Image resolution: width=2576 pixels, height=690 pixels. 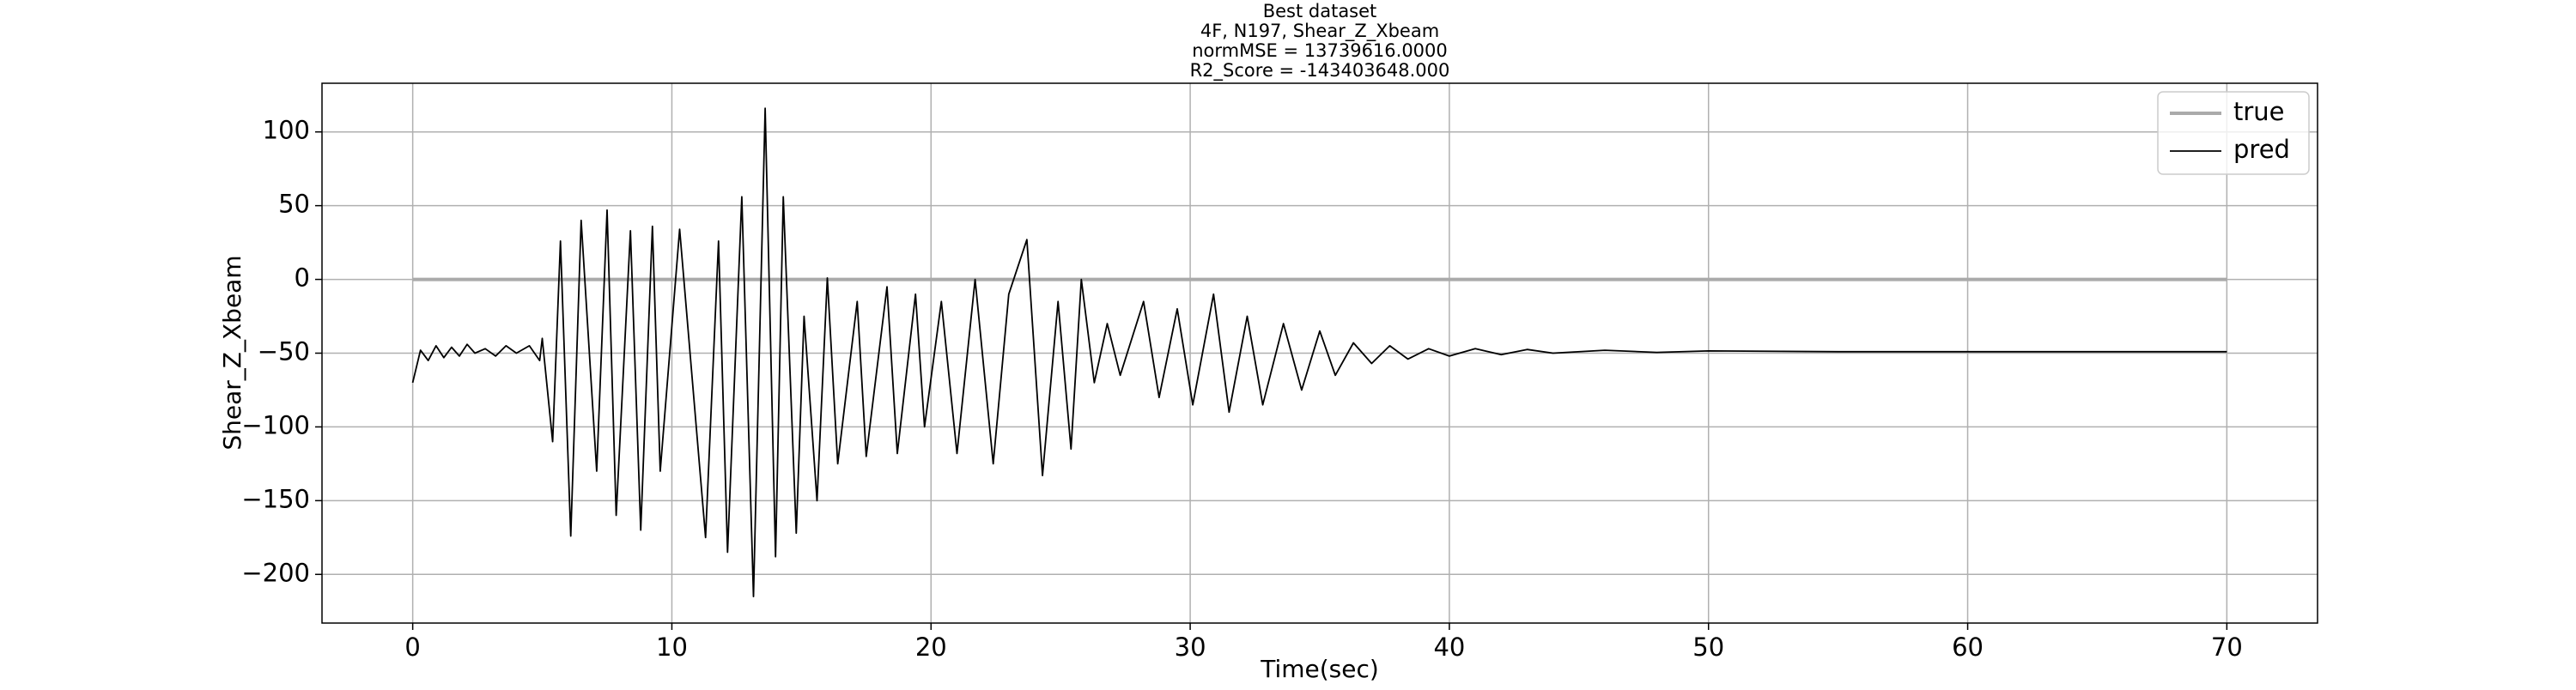 I want to click on legend-label: pred, so click(x=2261, y=149).